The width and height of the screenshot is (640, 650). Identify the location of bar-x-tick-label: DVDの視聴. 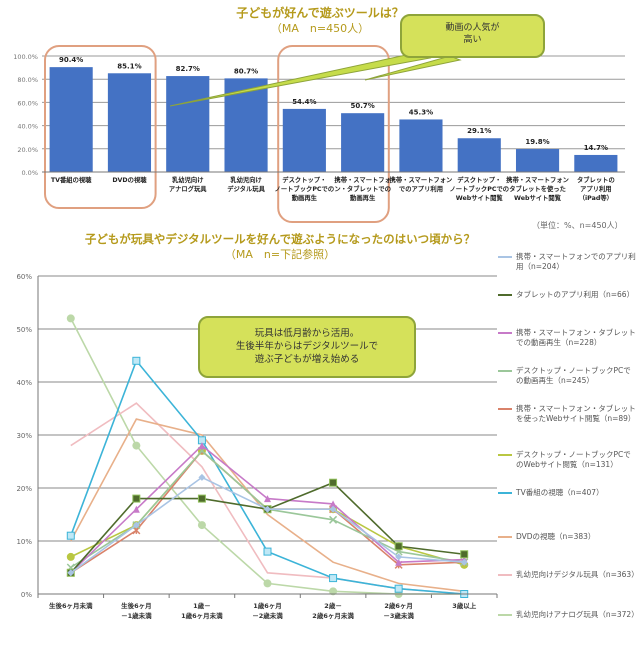
(129, 179).